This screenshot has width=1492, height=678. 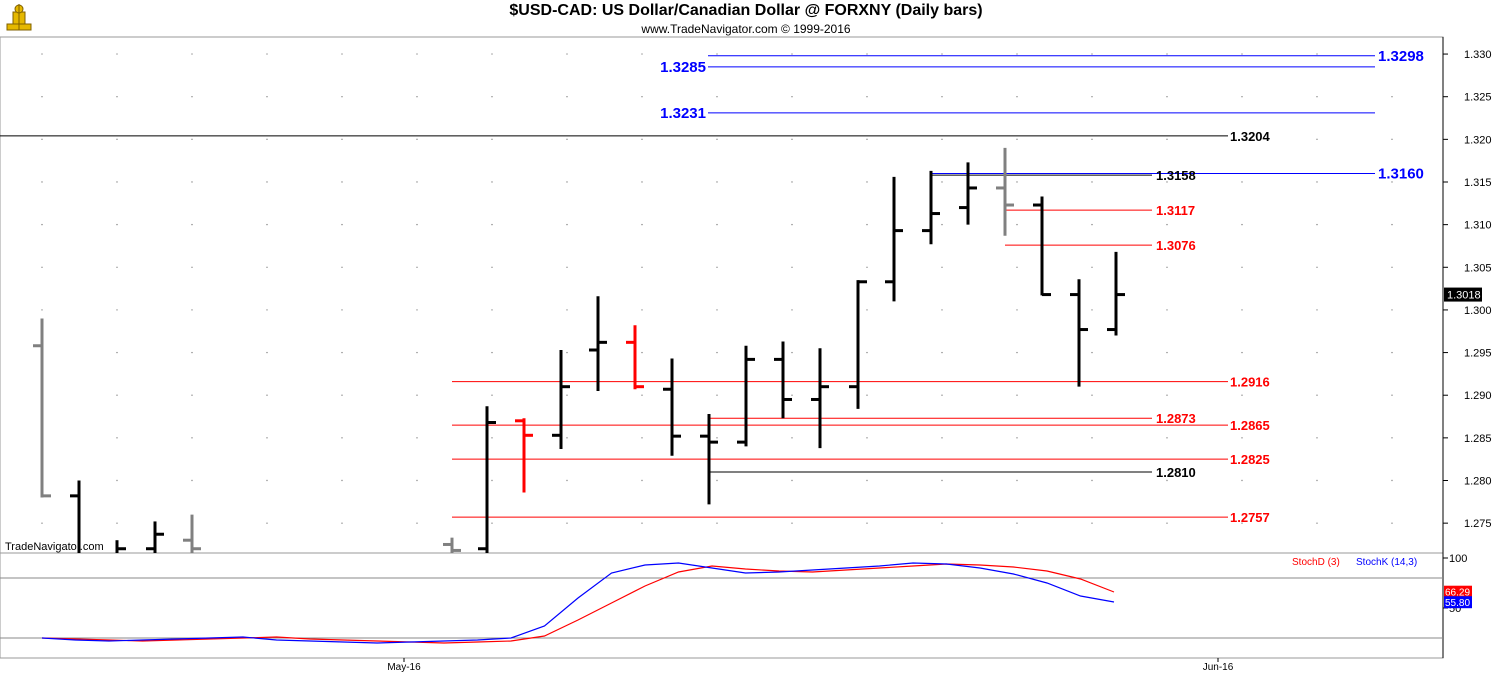 I want to click on level-label: 1.3204, so click(x=1250, y=136).